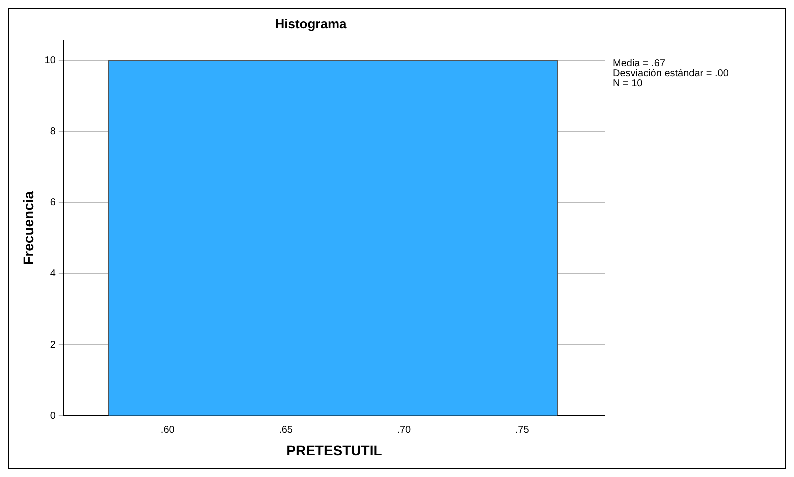 This screenshot has height=477, width=794. What do you see at coordinates (53, 203) in the screenshot?
I see `y-tick-label: 6` at bounding box center [53, 203].